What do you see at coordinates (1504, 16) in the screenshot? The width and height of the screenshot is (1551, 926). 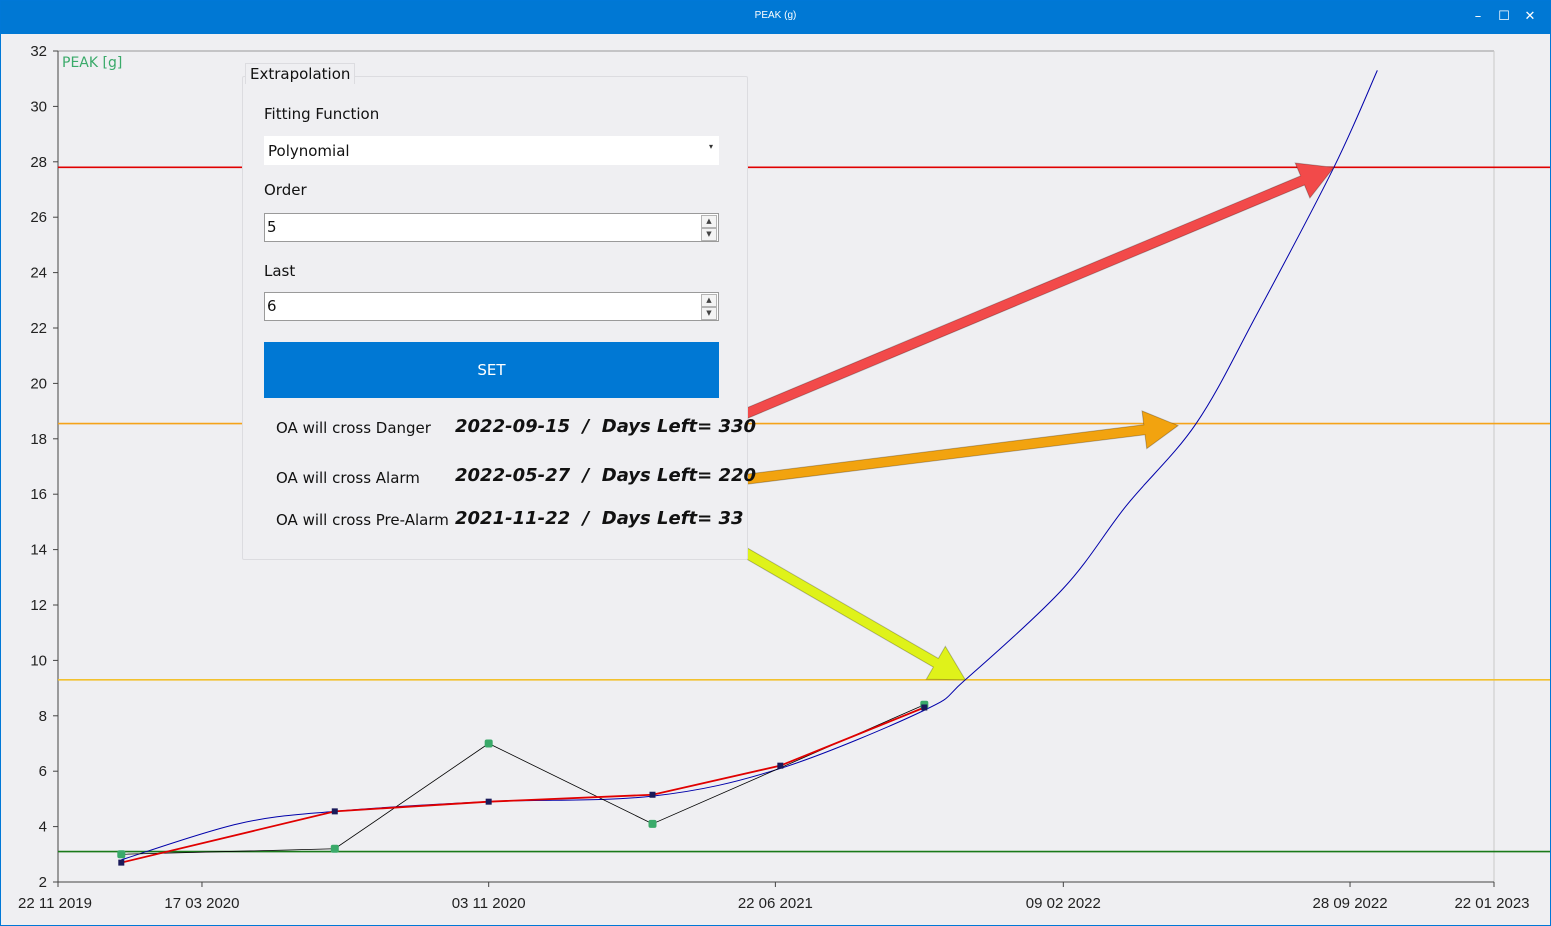 I see `maximize-button: ☐` at bounding box center [1504, 16].